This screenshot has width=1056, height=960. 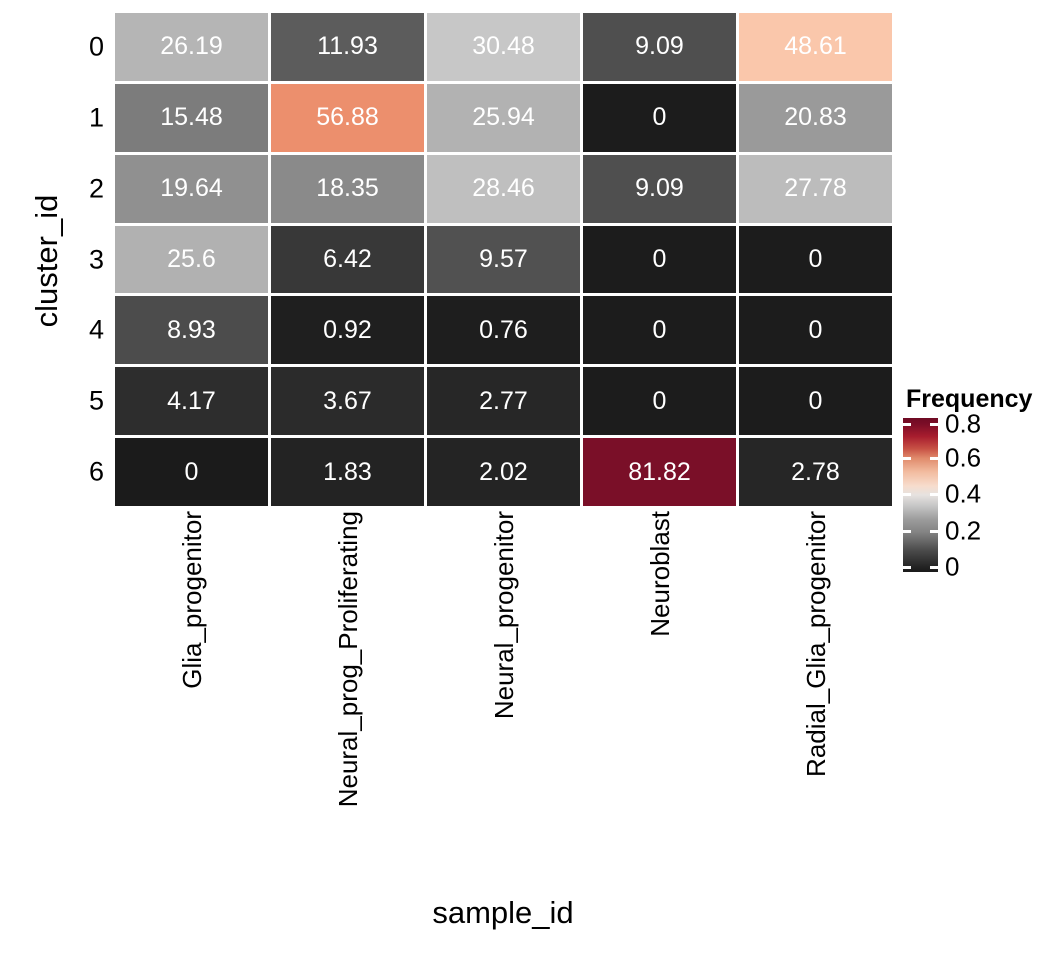 What do you see at coordinates (503, 615) in the screenshot?
I see `x-tick-label-neural_progenitor: Neural_progenitor` at bounding box center [503, 615].